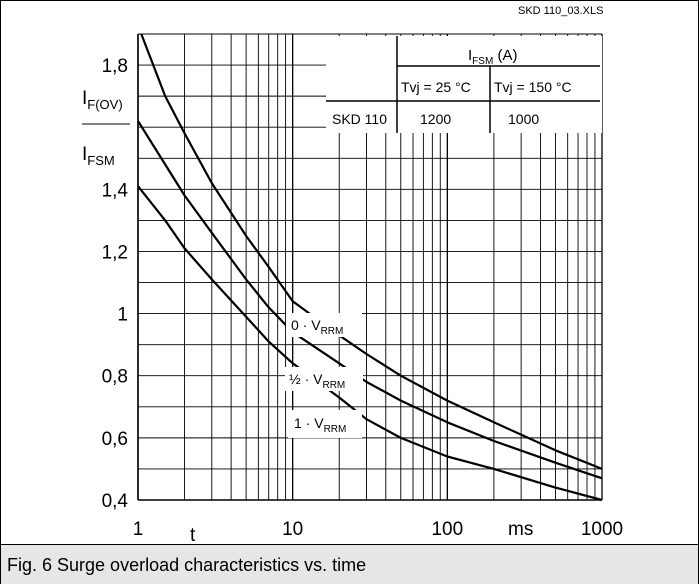  What do you see at coordinates (523, 119) in the screenshot?
I see `inset-row-val2: 1000` at bounding box center [523, 119].